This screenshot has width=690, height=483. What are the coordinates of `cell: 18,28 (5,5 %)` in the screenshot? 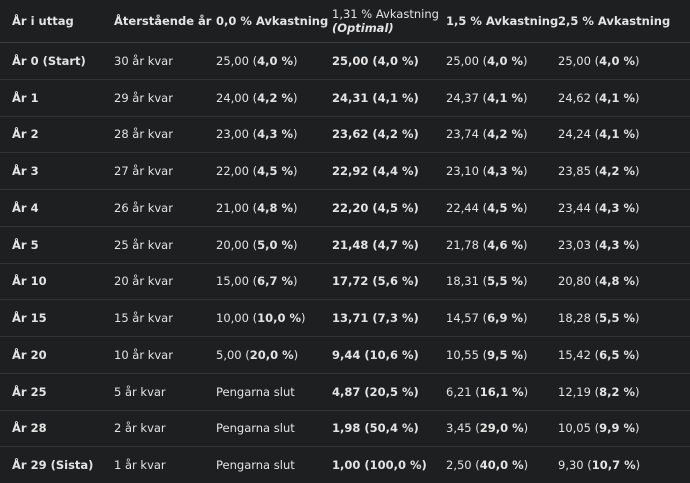 It's located at (618, 318).